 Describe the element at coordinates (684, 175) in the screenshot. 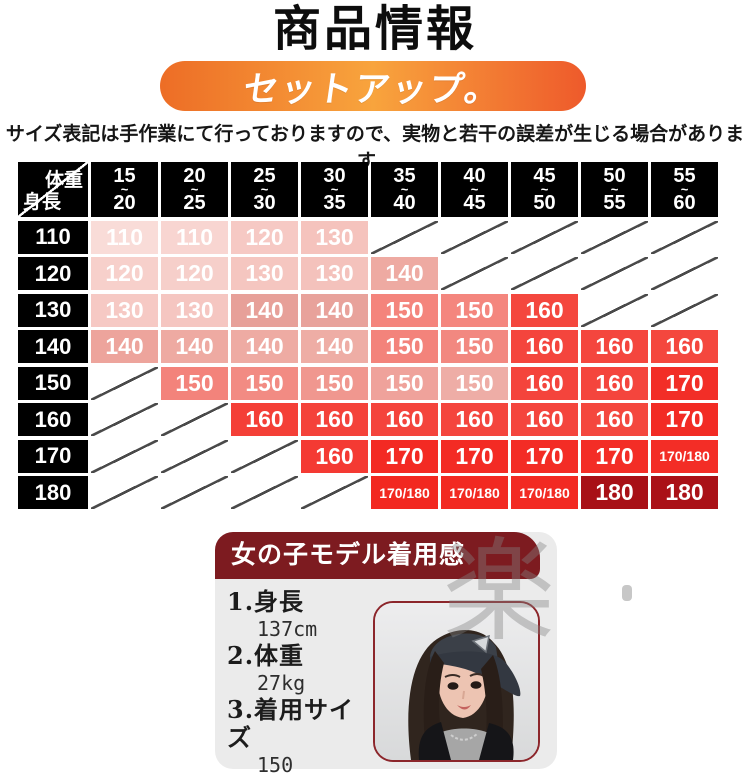

I see `weight-min: 55` at that location.